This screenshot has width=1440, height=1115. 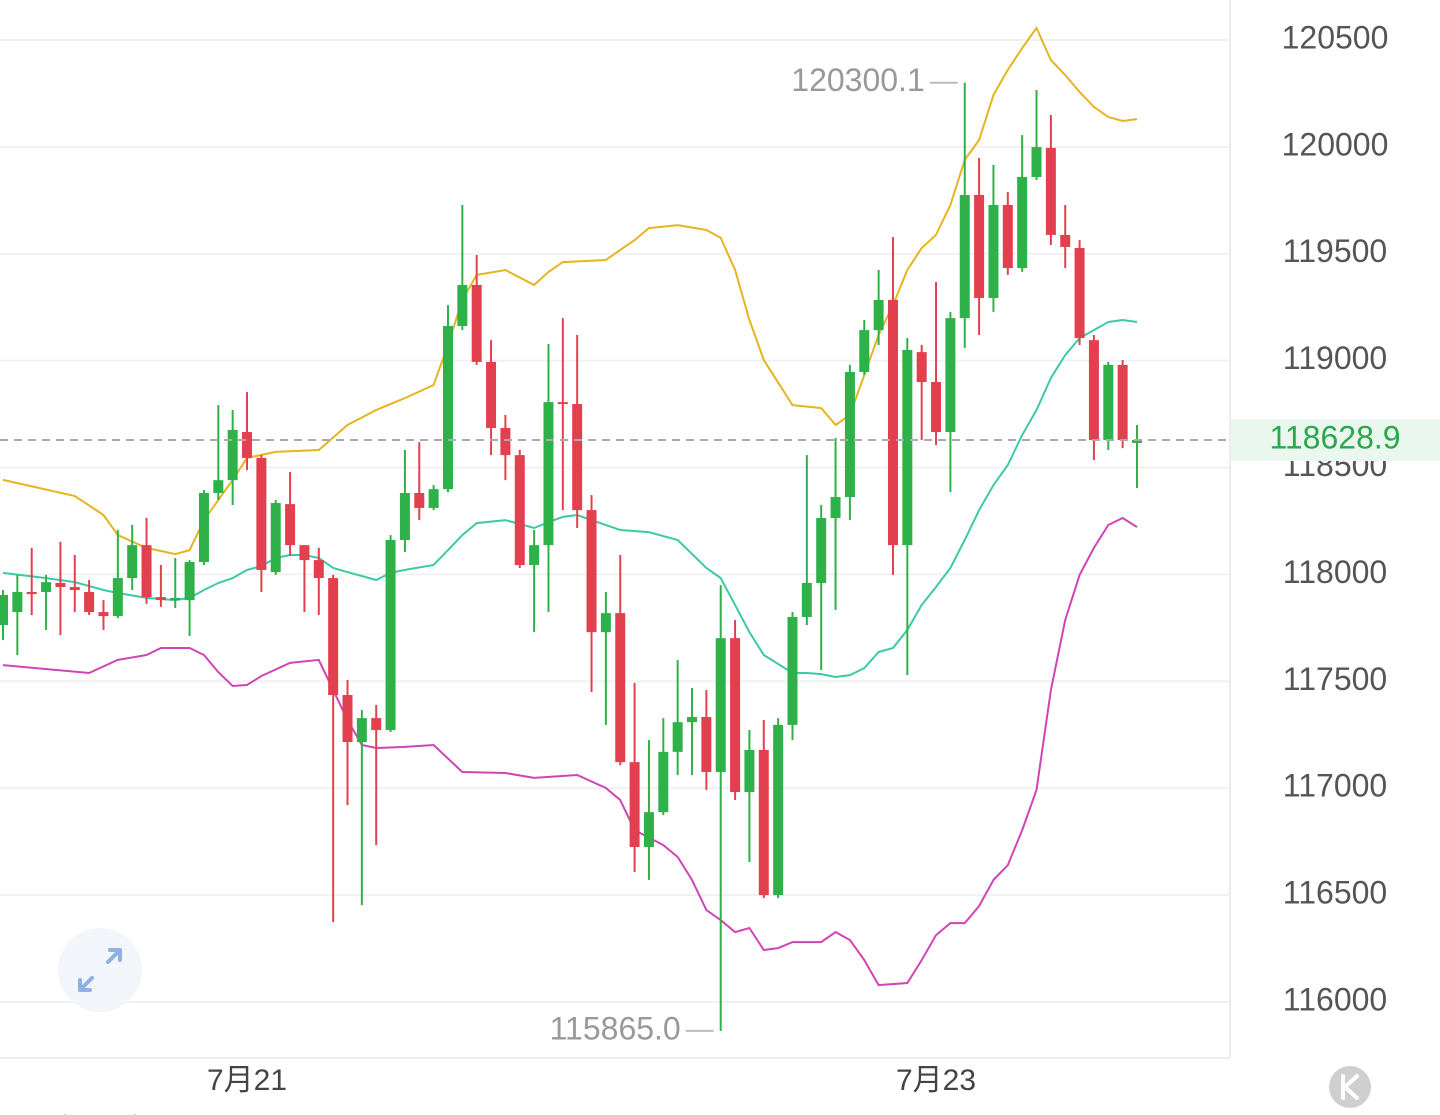 I want to click on y-tick-label: 118000, so click(x=1335, y=572).